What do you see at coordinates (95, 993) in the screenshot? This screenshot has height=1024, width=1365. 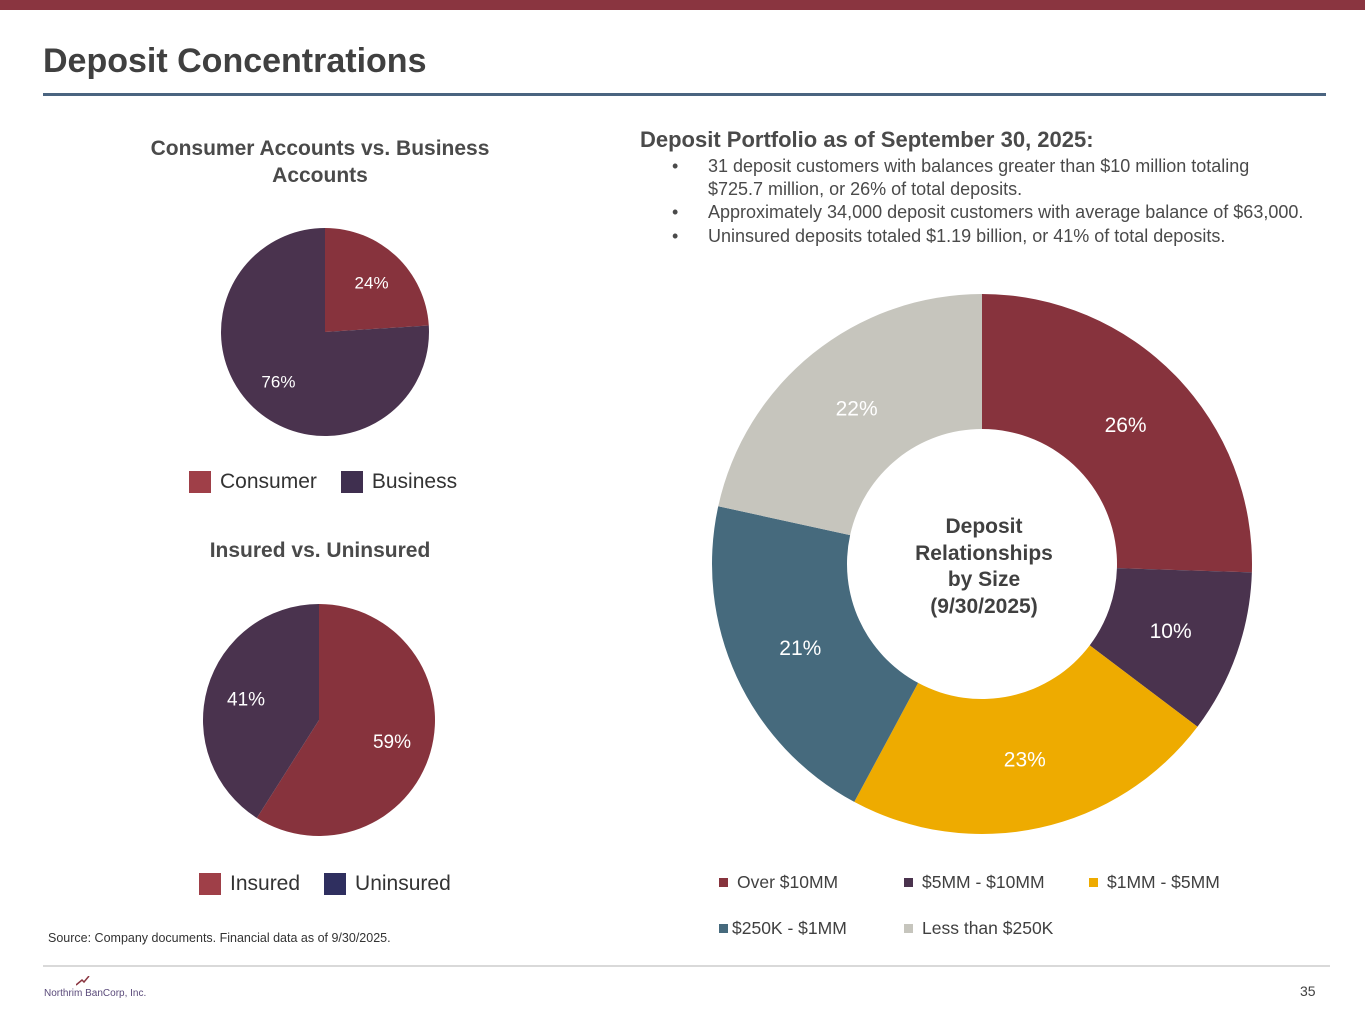 I see `logo-text: Northrim BanCorp, Inc.` at bounding box center [95, 993].